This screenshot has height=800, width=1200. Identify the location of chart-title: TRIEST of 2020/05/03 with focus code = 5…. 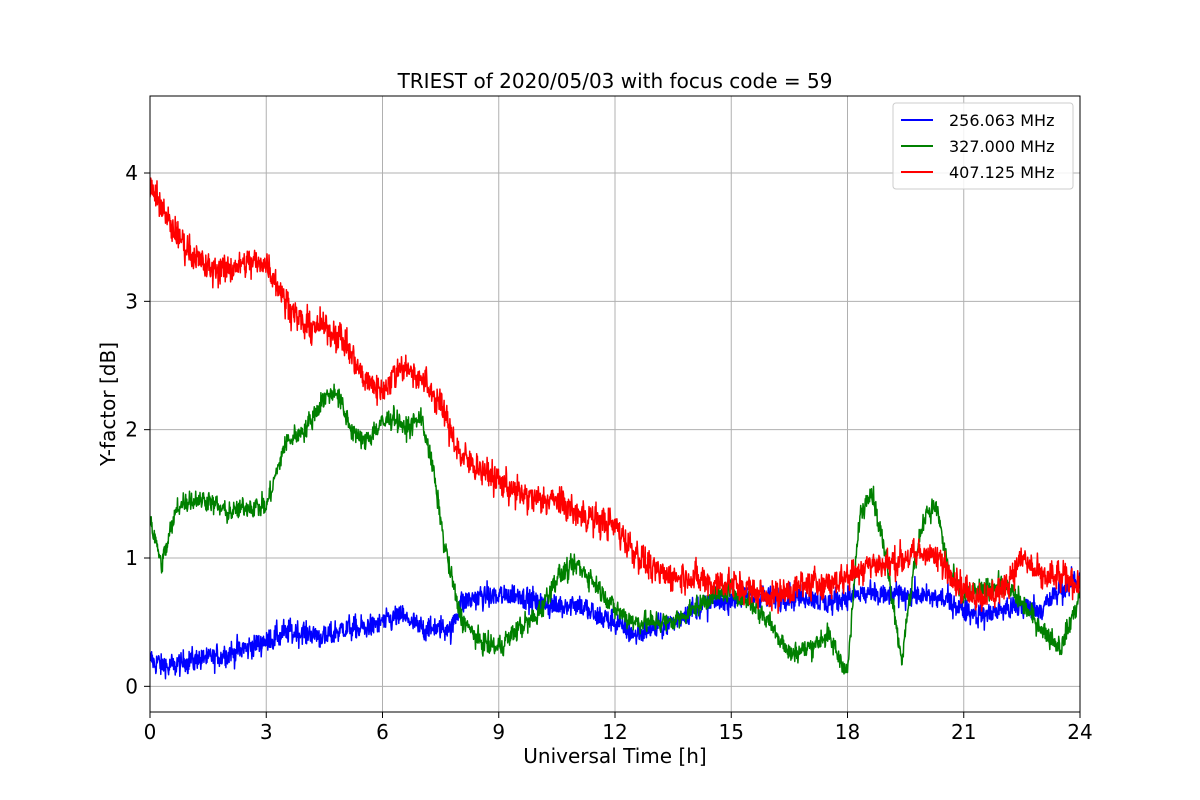
(615, 81).